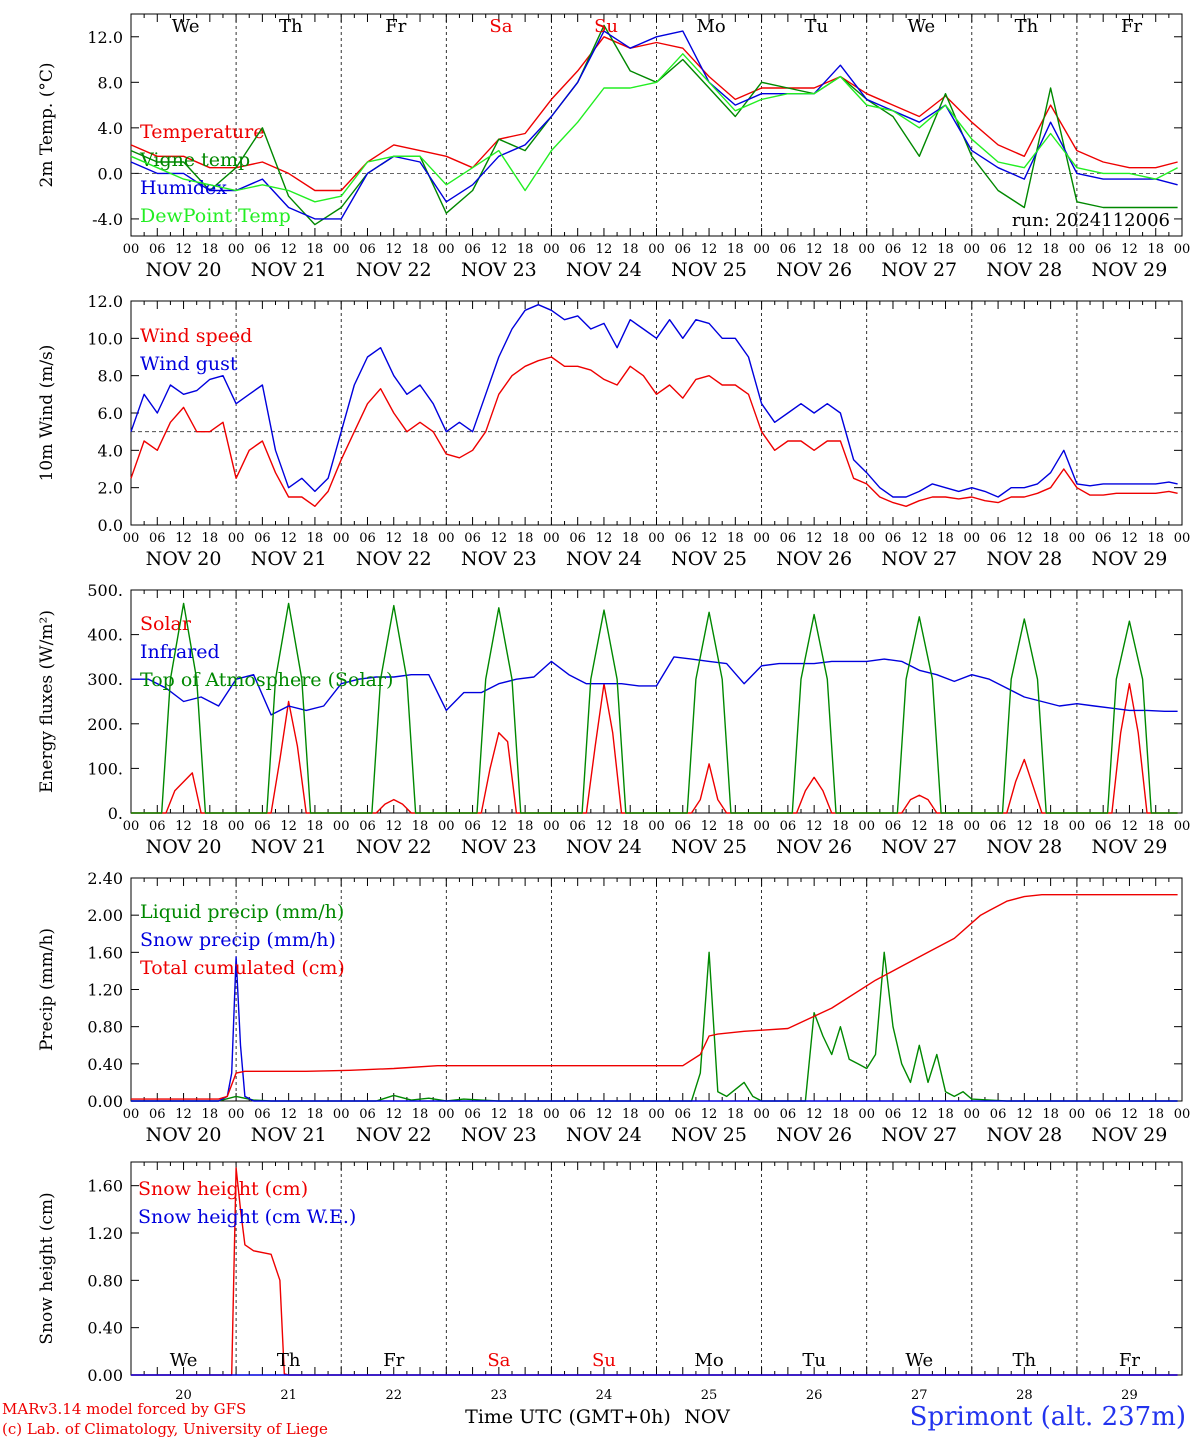 This screenshot has height=1440, width=1194. Describe the element at coordinates (654, 401) in the screenshot. I see `series-line-wind-gust` at that location.